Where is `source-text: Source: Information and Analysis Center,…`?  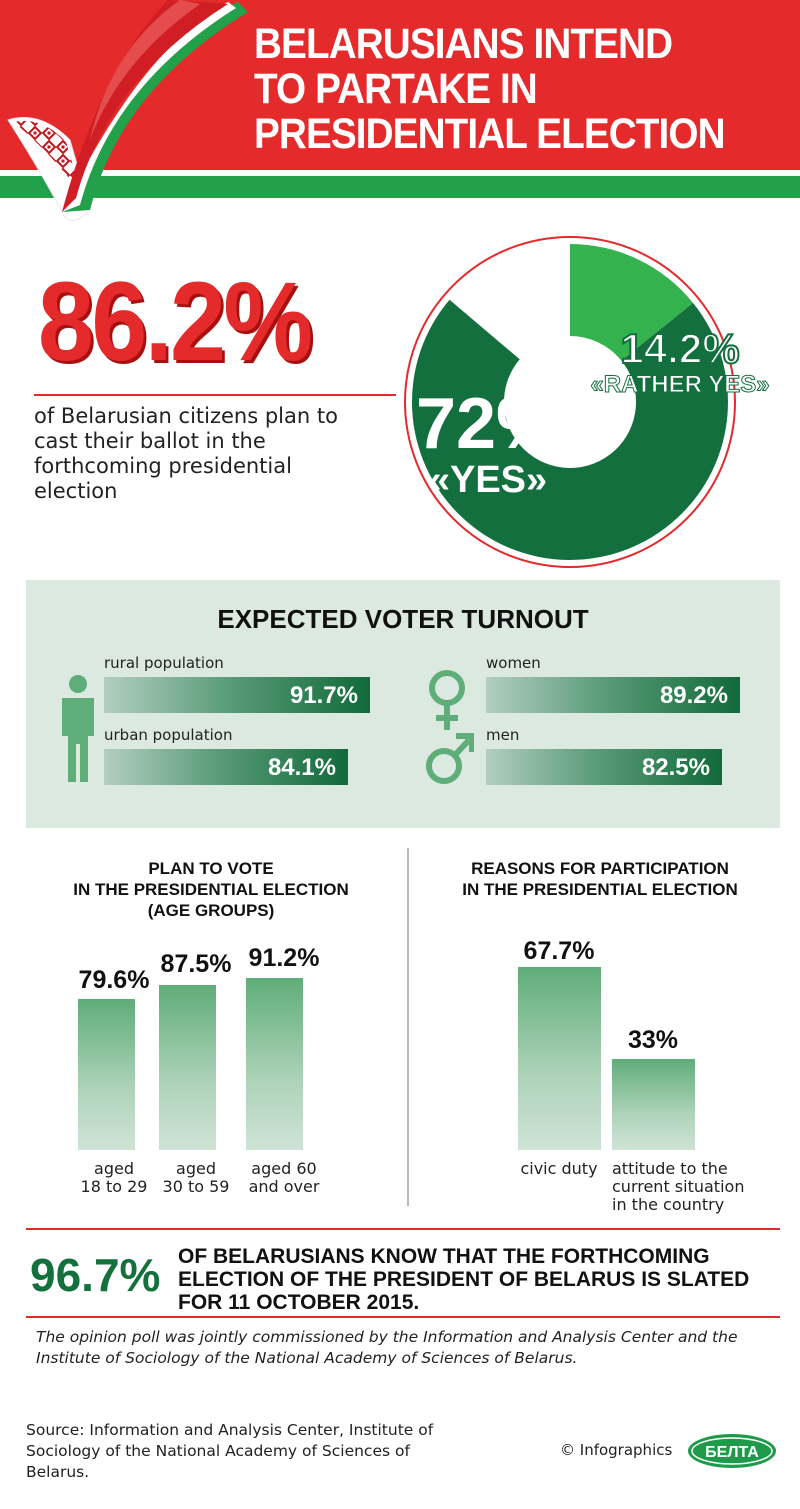
source-text: Source: Information and Analysis Center,… is located at coordinates (230, 1451).